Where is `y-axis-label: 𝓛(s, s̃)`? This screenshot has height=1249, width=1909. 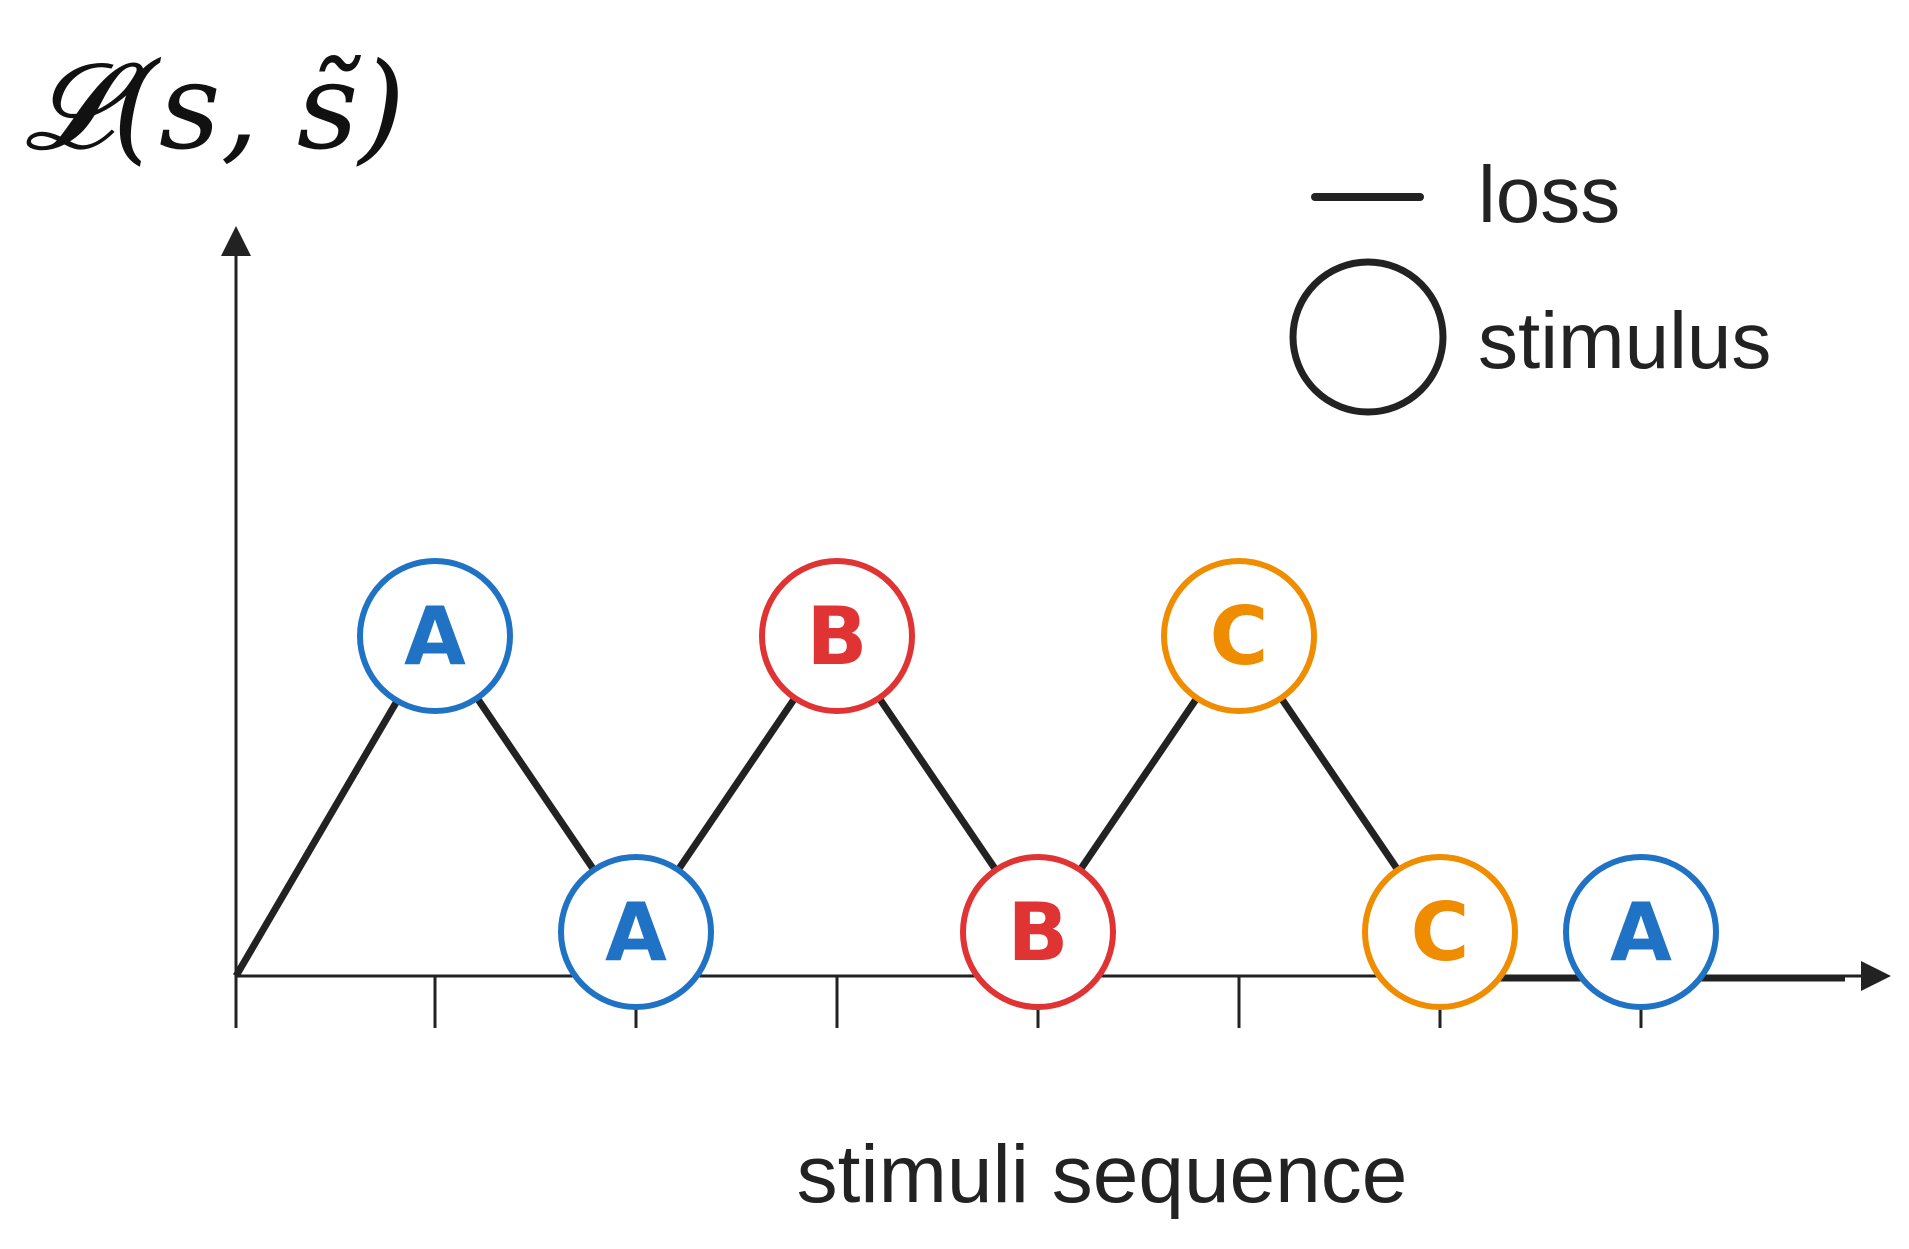 y-axis-label: 𝓛(s, s̃) is located at coordinates (215, 107).